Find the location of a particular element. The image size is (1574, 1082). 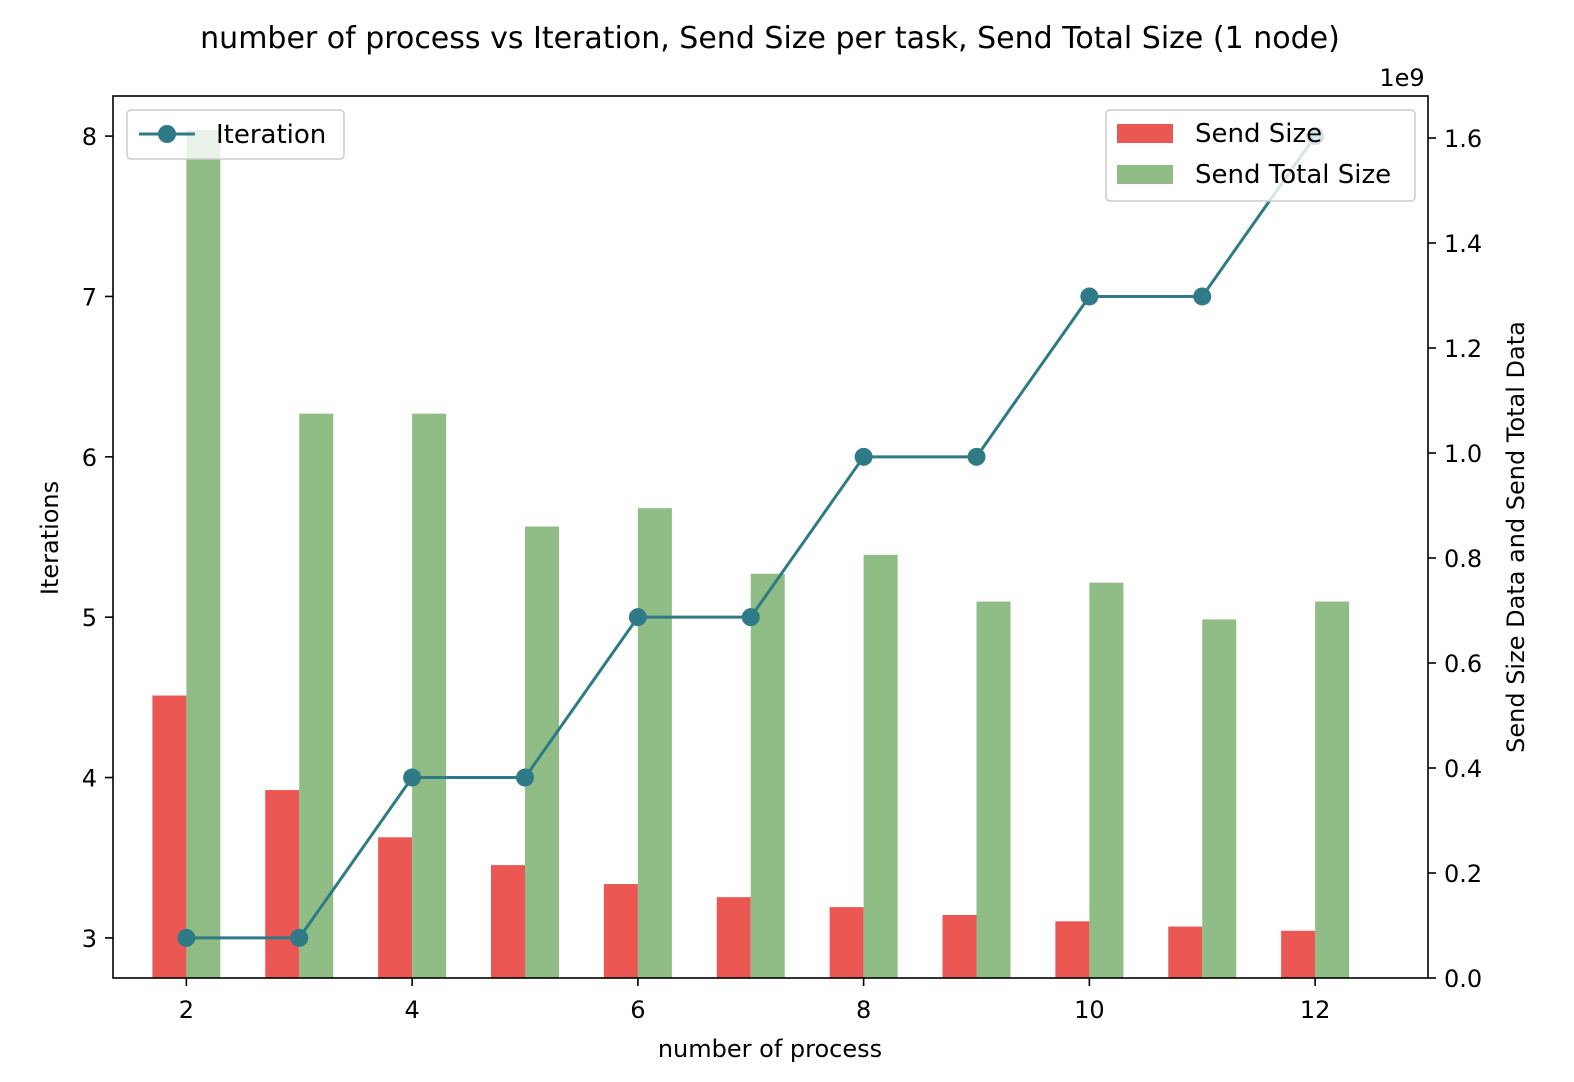

legend-bars: Send Size Send Total Size is located at coordinates (1260, 155).